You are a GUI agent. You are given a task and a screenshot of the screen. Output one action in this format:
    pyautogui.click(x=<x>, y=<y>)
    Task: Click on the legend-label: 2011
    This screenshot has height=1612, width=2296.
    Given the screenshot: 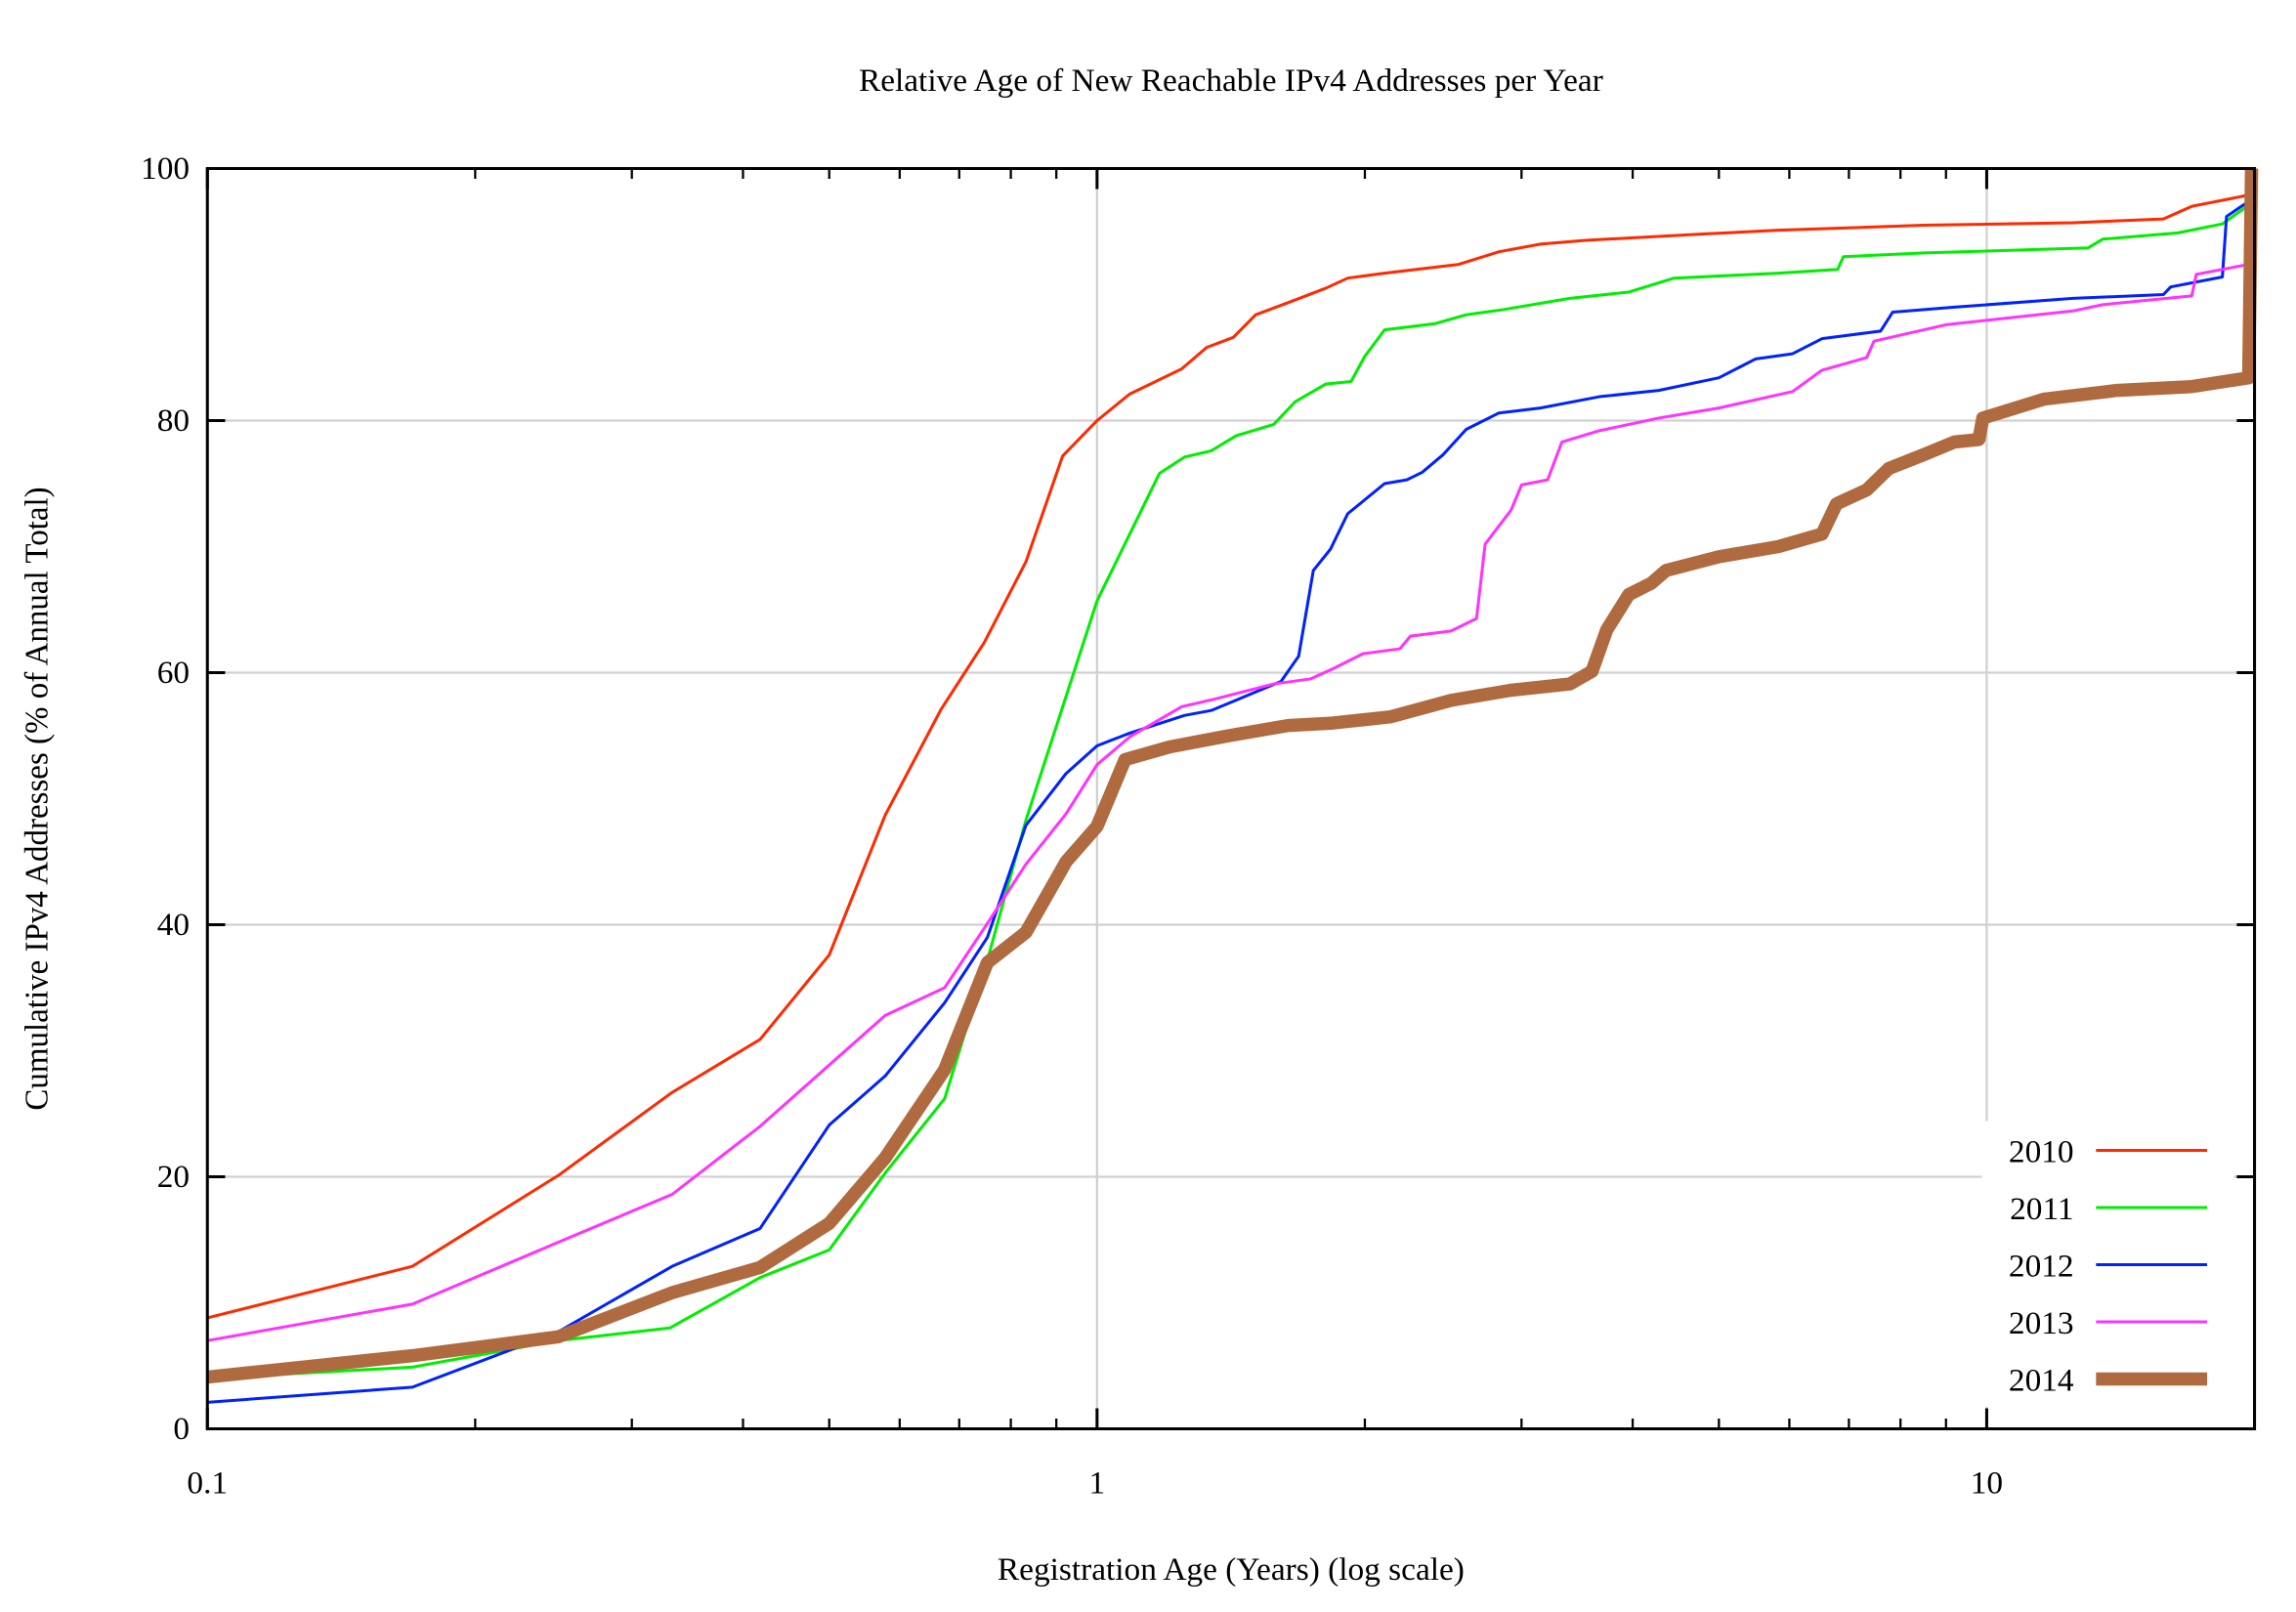 What is the action you would take?
    pyautogui.click(x=2041, y=1209)
    